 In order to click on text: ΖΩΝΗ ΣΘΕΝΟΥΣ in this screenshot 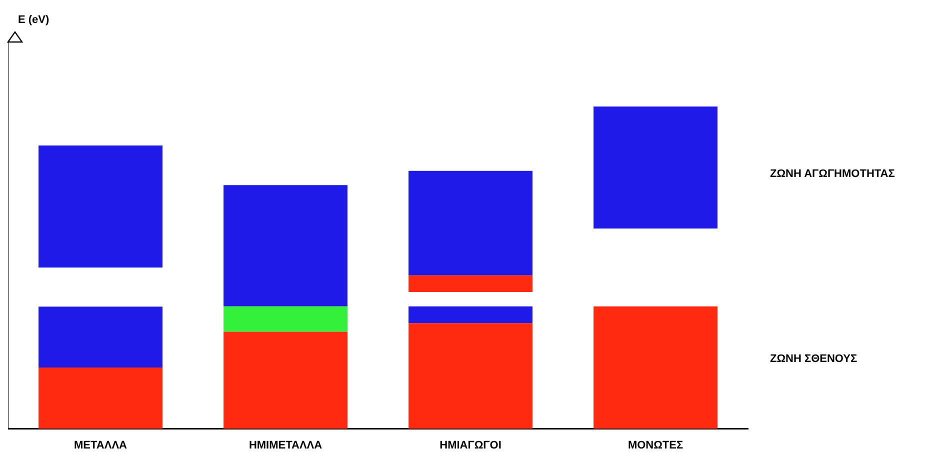, I will do `click(814, 359)`.